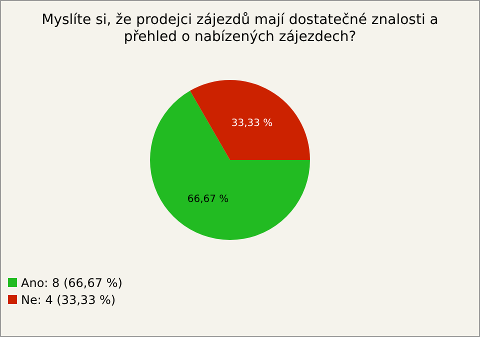  Describe the element at coordinates (208, 200) in the screenshot. I see `data-label: 66,67 %` at that location.